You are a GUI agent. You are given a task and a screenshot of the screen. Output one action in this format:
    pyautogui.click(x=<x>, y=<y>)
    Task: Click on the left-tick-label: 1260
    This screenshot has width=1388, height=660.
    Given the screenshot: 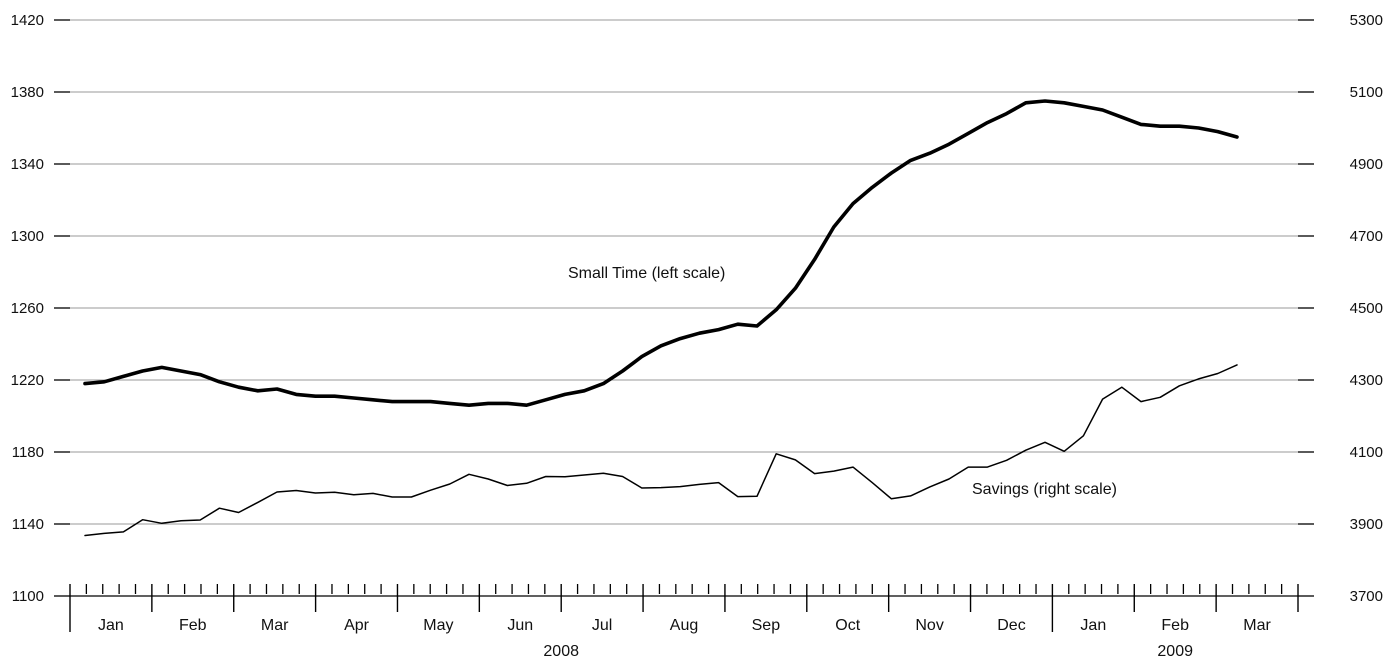 What is the action you would take?
    pyautogui.click(x=27, y=308)
    